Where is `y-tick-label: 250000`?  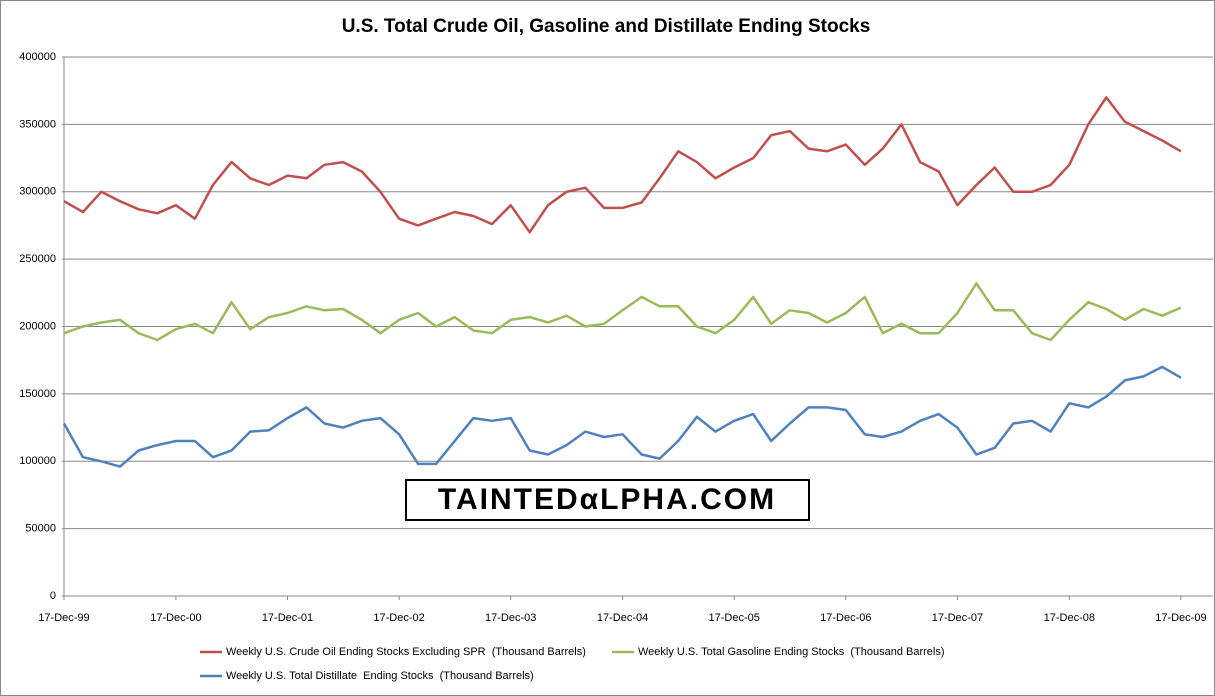
y-tick-label: 250000 is located at coordinates (37, 259).